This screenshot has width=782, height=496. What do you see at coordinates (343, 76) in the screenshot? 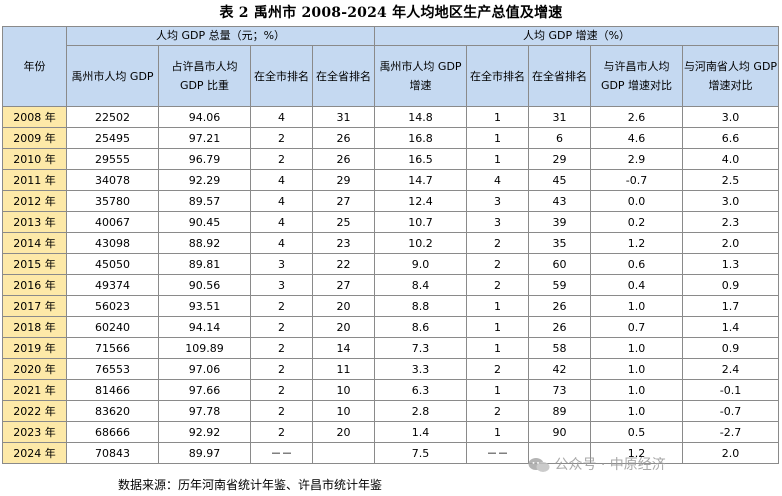
I see `header-col-4: 在全省排名` at bounding box center [343, 76].